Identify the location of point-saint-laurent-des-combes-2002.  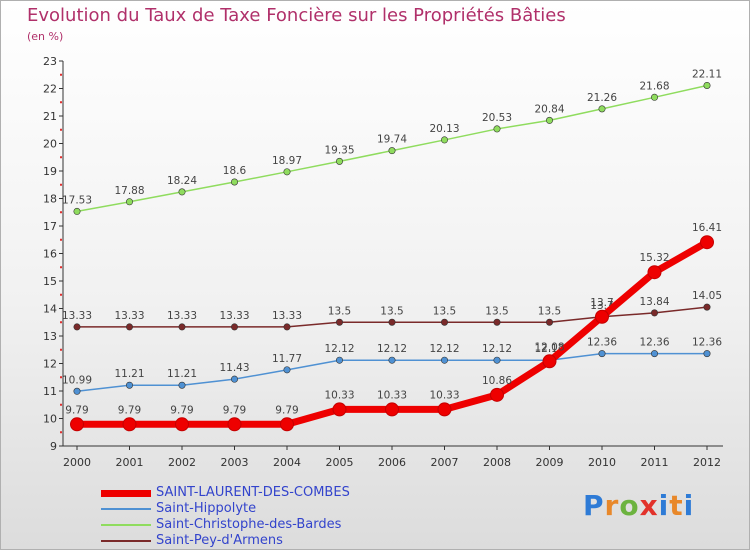
(182, 424).